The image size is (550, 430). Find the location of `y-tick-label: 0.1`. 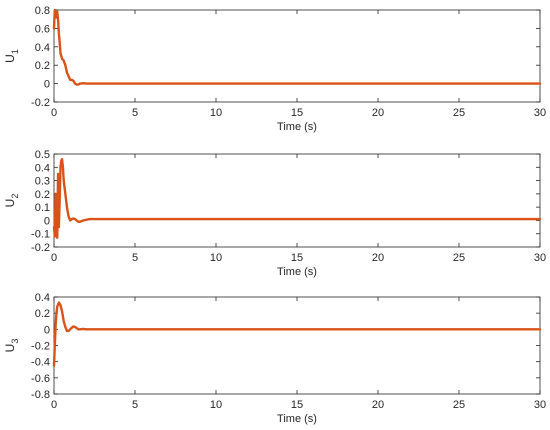

y-tick-label: 0.1 is located at coordinates (42, 208).